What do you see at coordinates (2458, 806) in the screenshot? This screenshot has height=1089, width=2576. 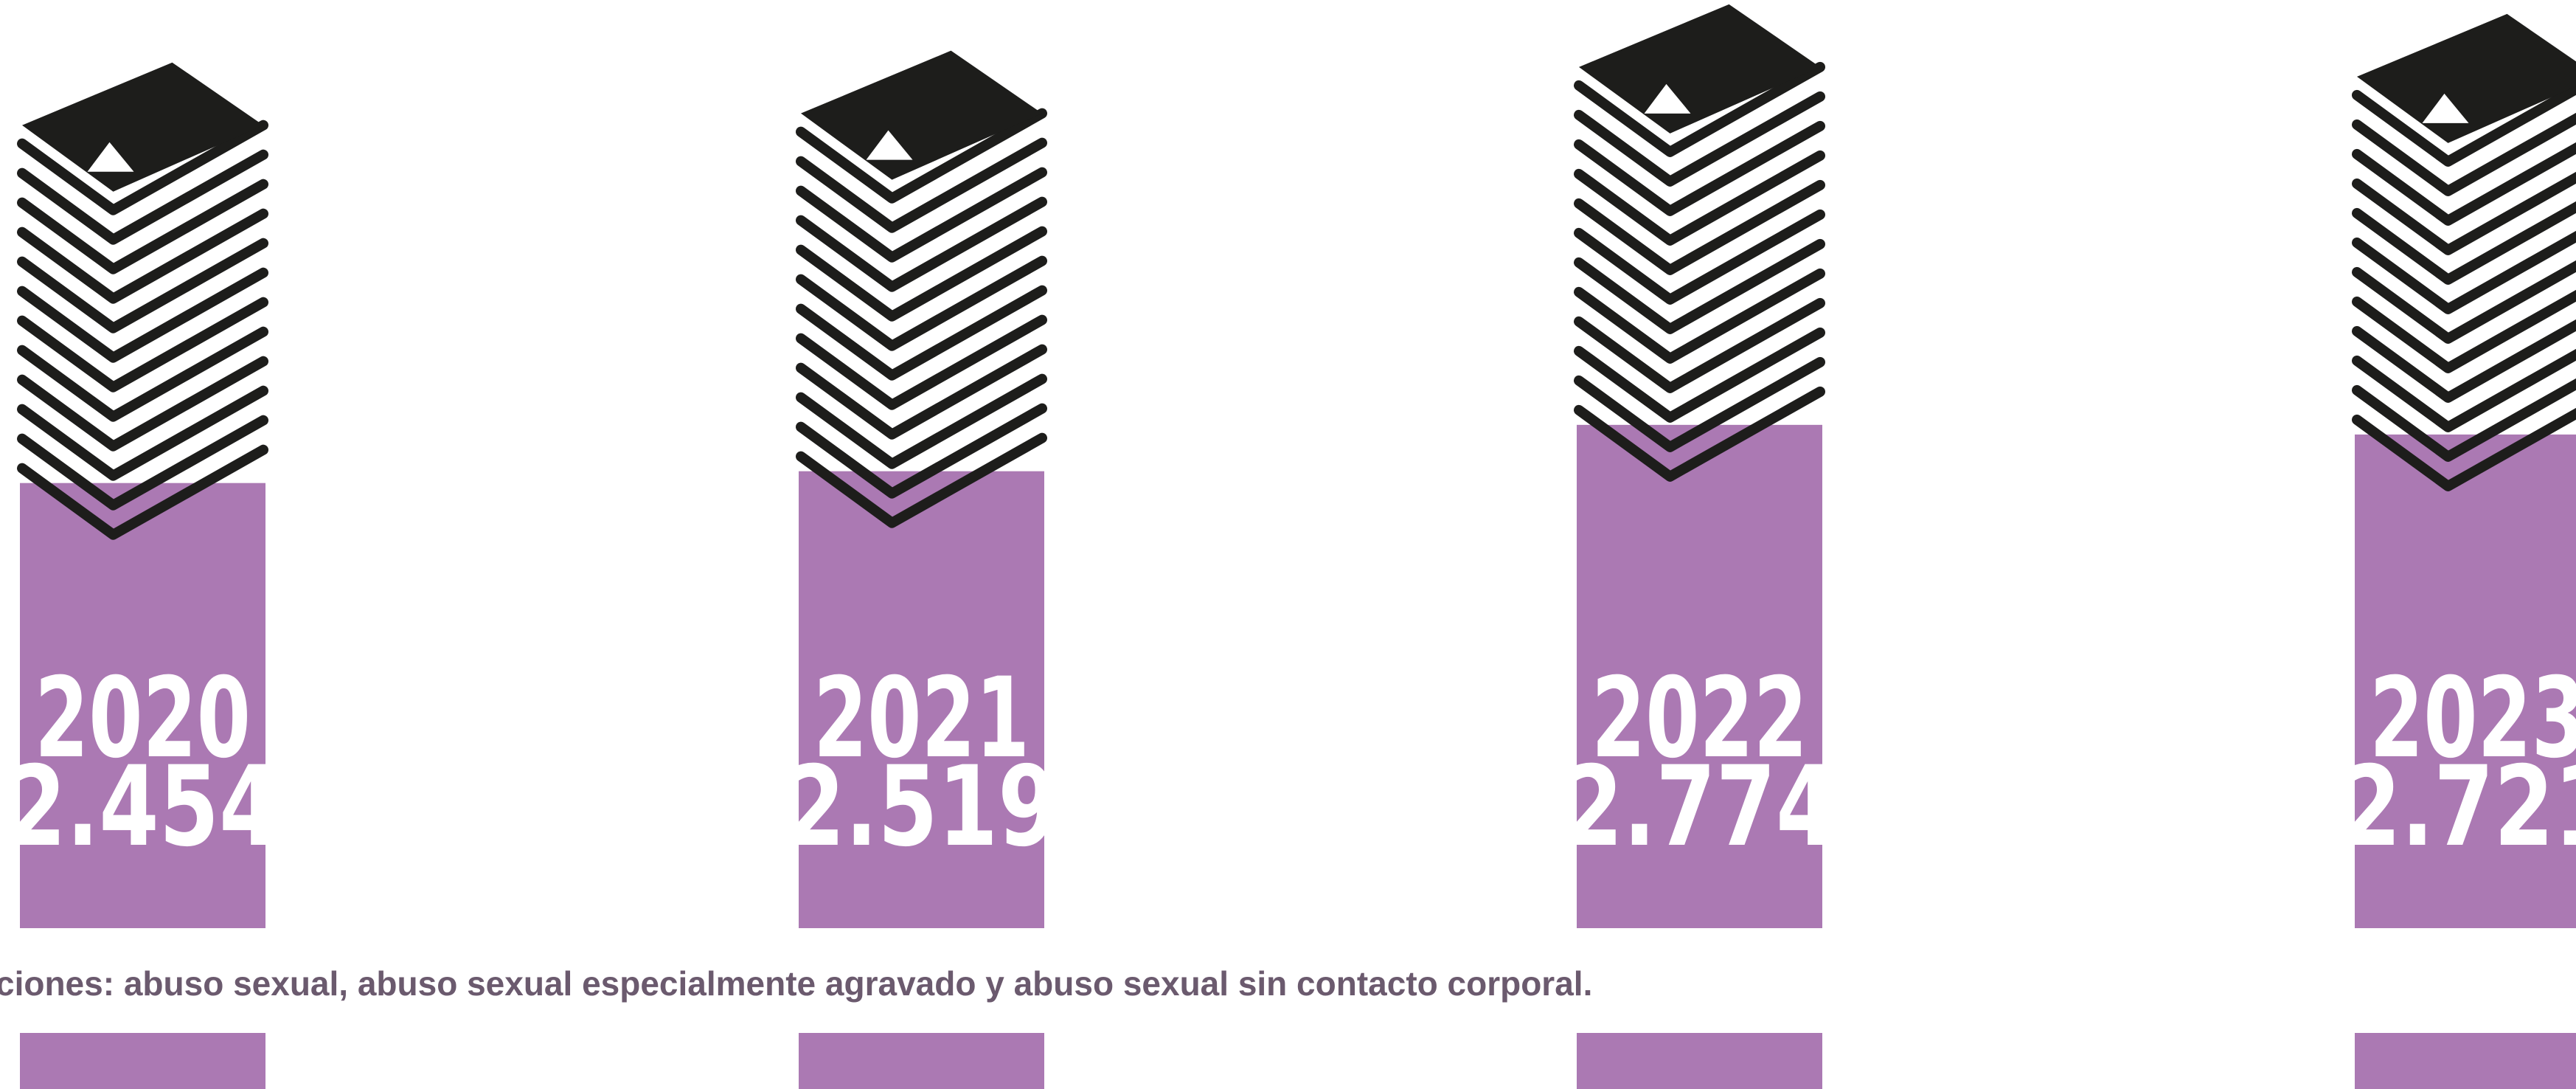 I see `value-label: 2.721` at bounding box center [2458, 806].